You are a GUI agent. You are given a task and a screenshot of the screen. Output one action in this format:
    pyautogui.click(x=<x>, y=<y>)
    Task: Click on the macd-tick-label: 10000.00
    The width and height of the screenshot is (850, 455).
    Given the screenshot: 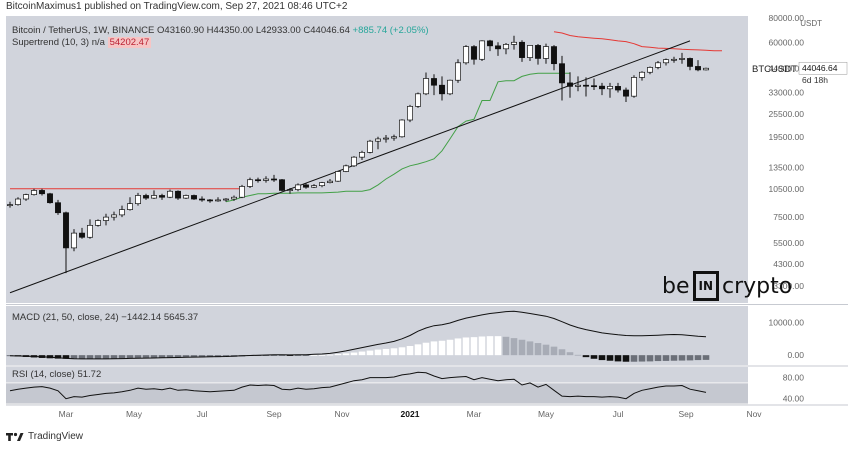 What is the action you would take?
    pyautogui.click(x=787, y=322)
    